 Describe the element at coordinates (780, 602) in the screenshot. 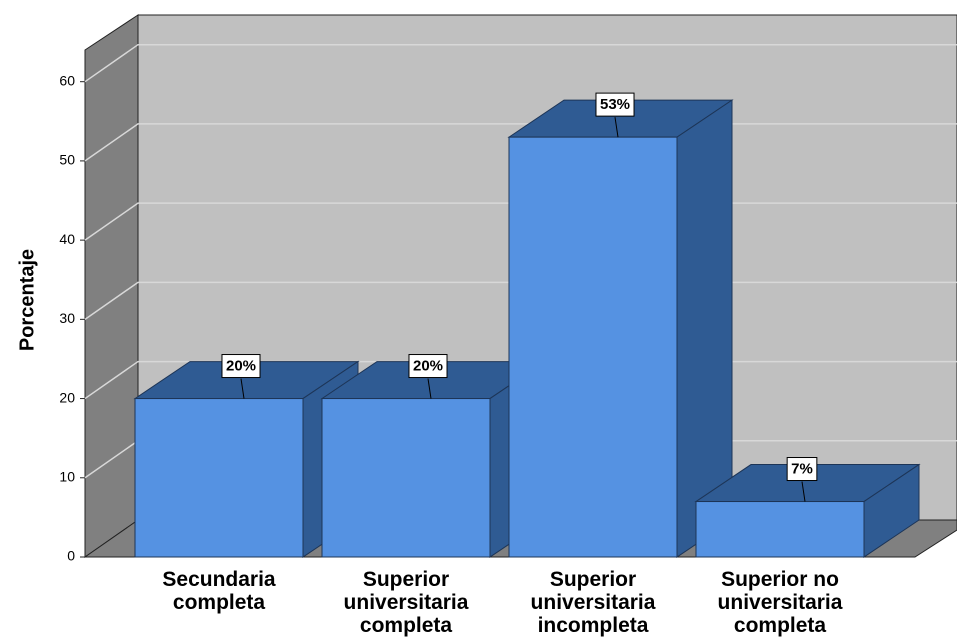

I see `x-tick-label: Superior no universitaria completa` at that location.